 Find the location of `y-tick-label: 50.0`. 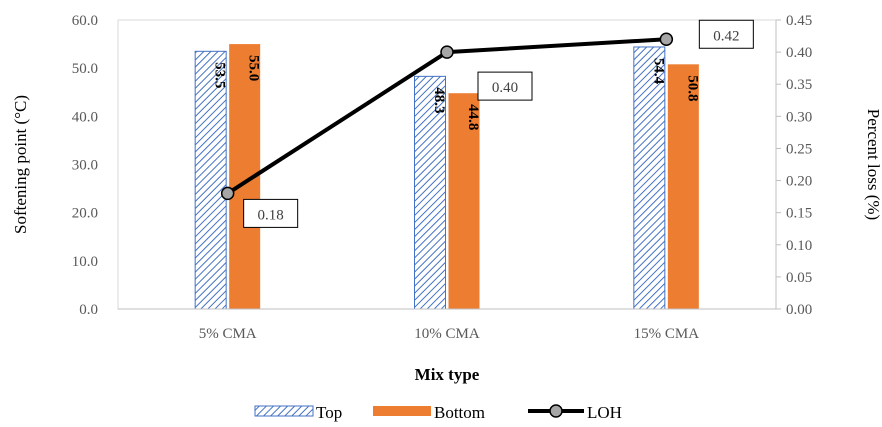

y-tick-label: 50.0 is located at coordinates (85, 69).